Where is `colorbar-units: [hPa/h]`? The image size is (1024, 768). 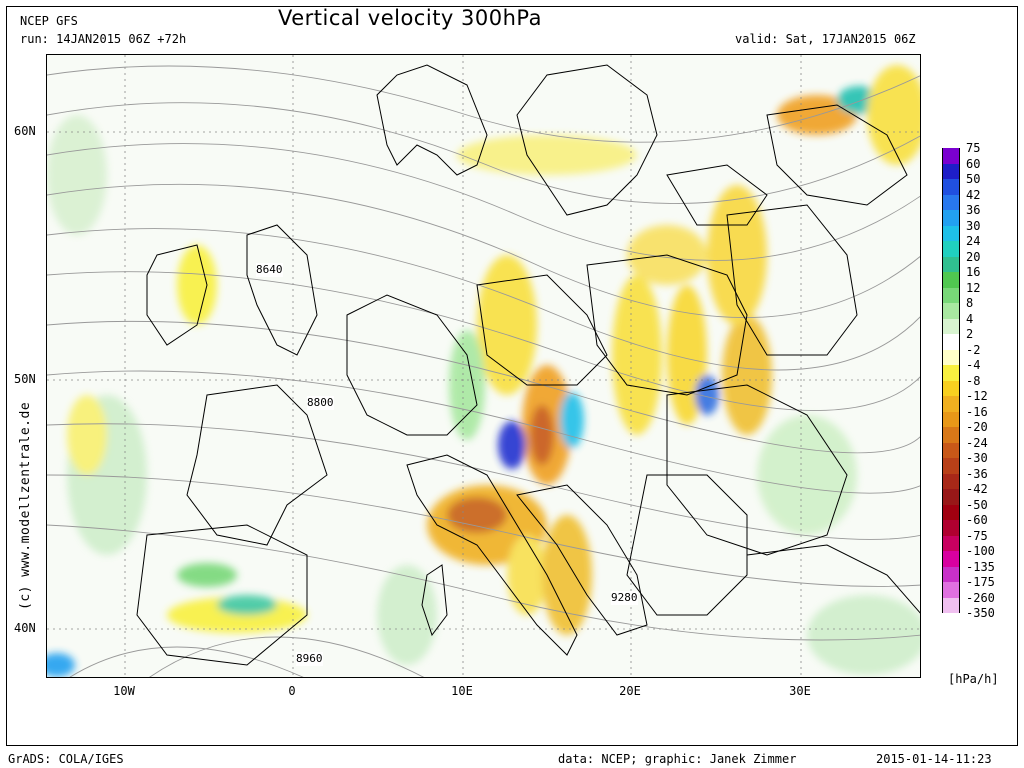 colorbar-units: [hPa/h] is located at coordinates (973, 679).